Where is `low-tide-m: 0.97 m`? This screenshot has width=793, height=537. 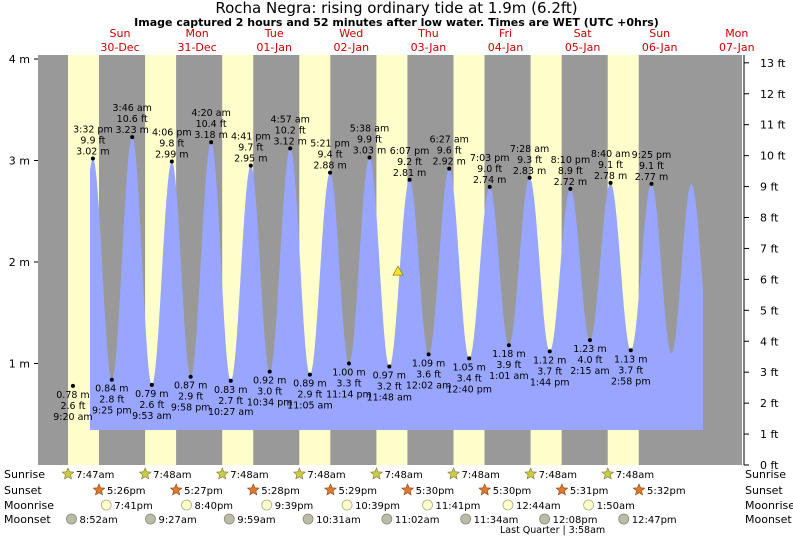 low-tide-m: 0.97 m is located at coordinates (389, 376).